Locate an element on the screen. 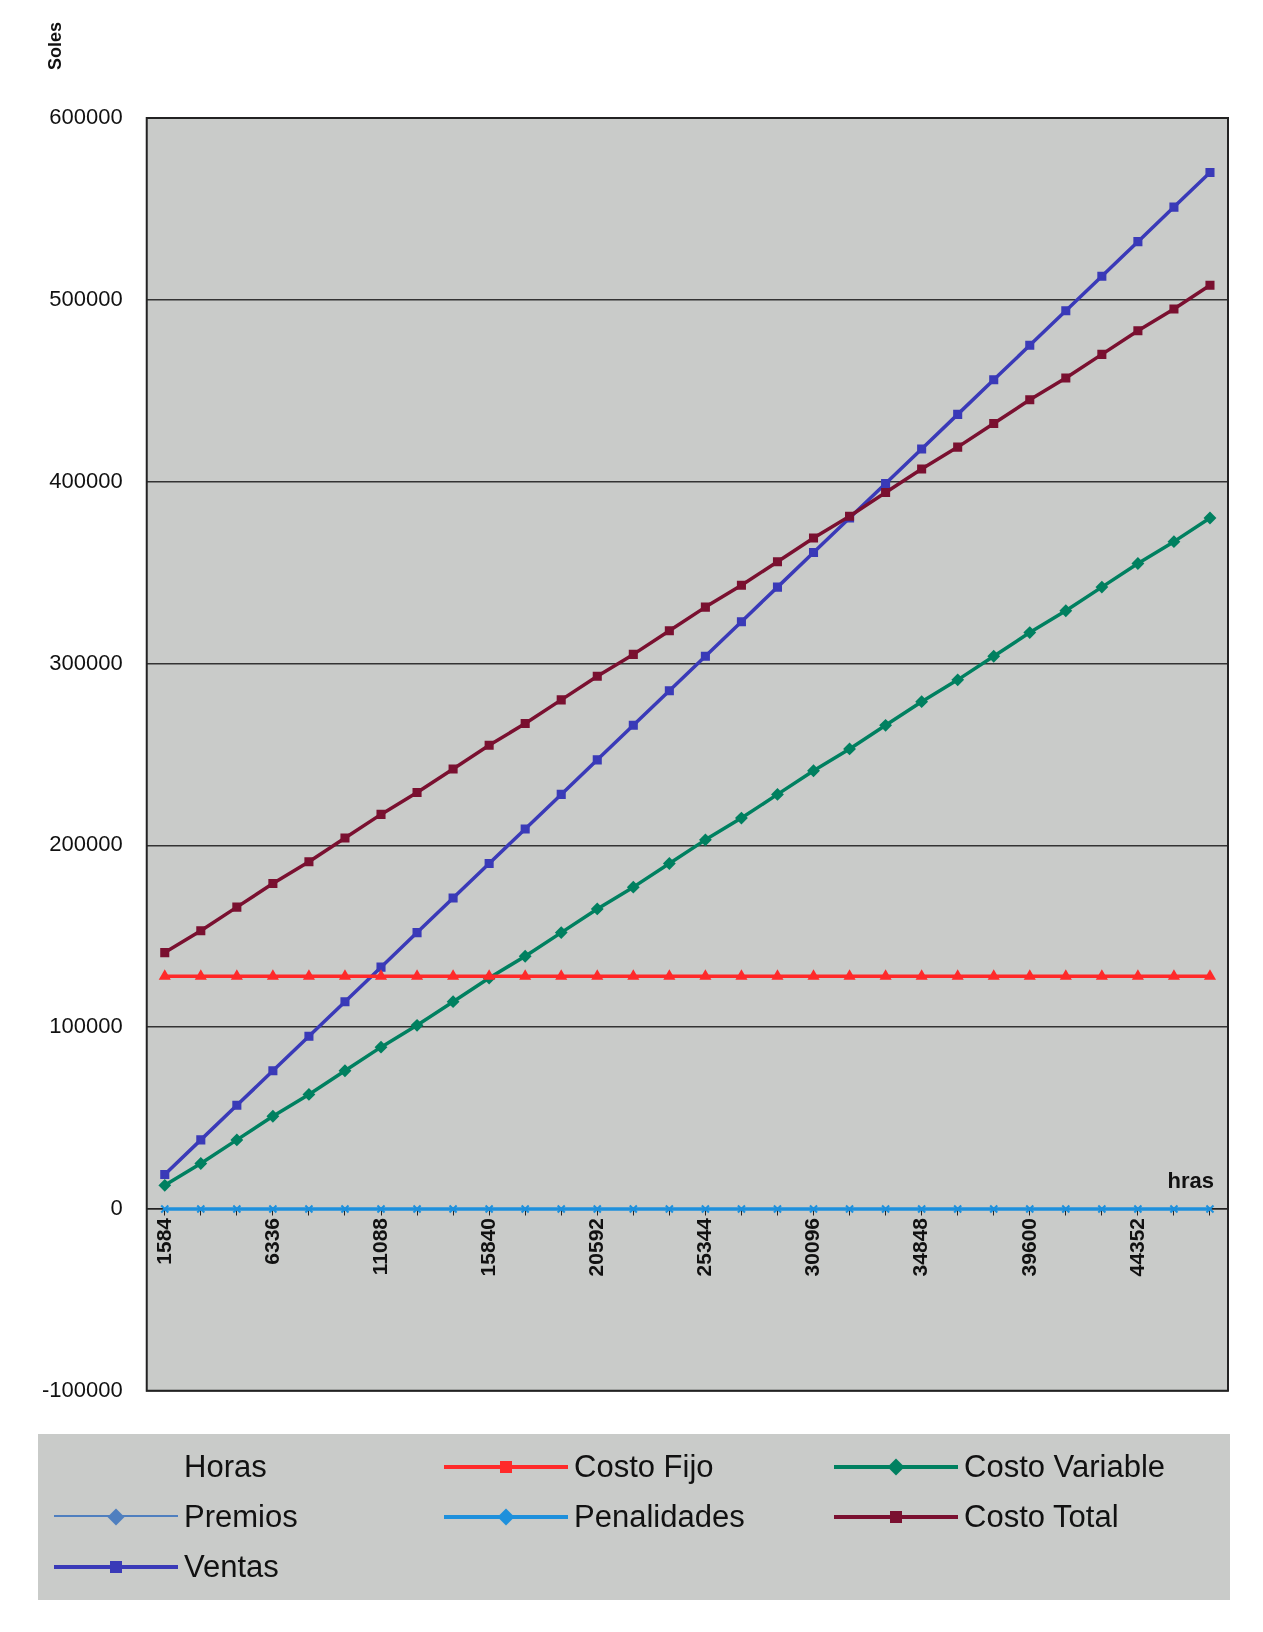 The width and height of the screenshot is (1263, 1632). y-tick-label: 400000 is located at coordinates (86, 480).